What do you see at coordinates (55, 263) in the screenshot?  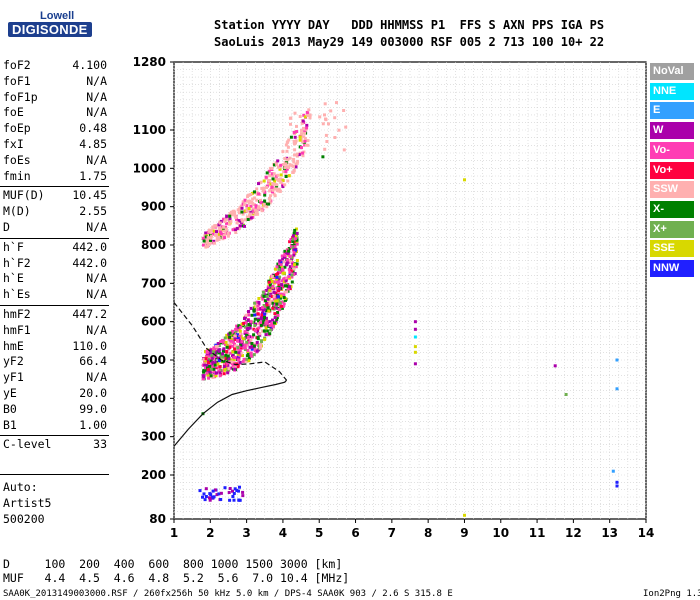 I see `param-row-h-f2: h`F2 442.0` at bounding box center [55, 263].